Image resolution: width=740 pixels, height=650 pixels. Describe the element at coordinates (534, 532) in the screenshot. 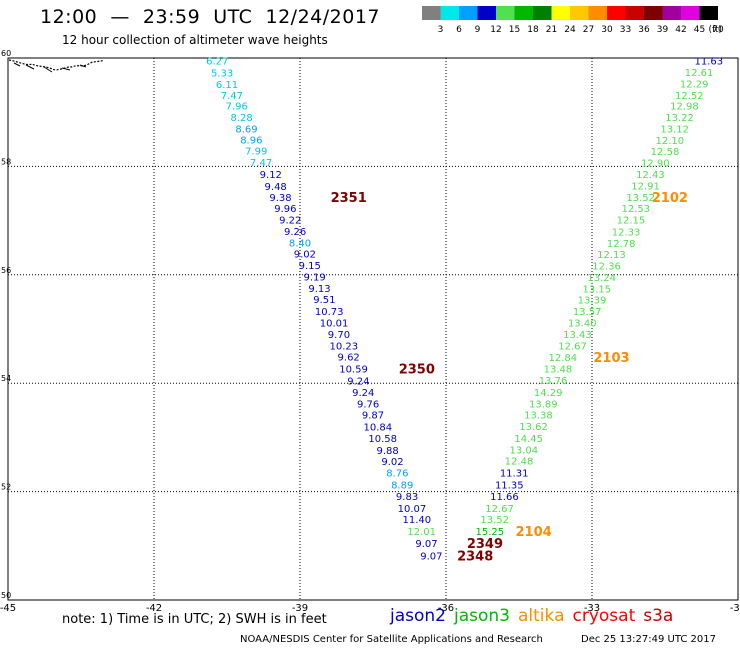

I see `pass-number-label: 2104` at that location.